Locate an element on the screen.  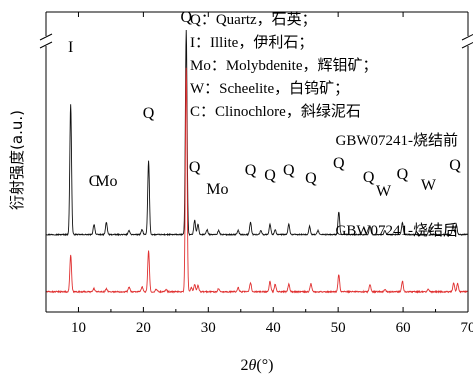
x-tick-label: 60 is located at coordinates (403, 328).